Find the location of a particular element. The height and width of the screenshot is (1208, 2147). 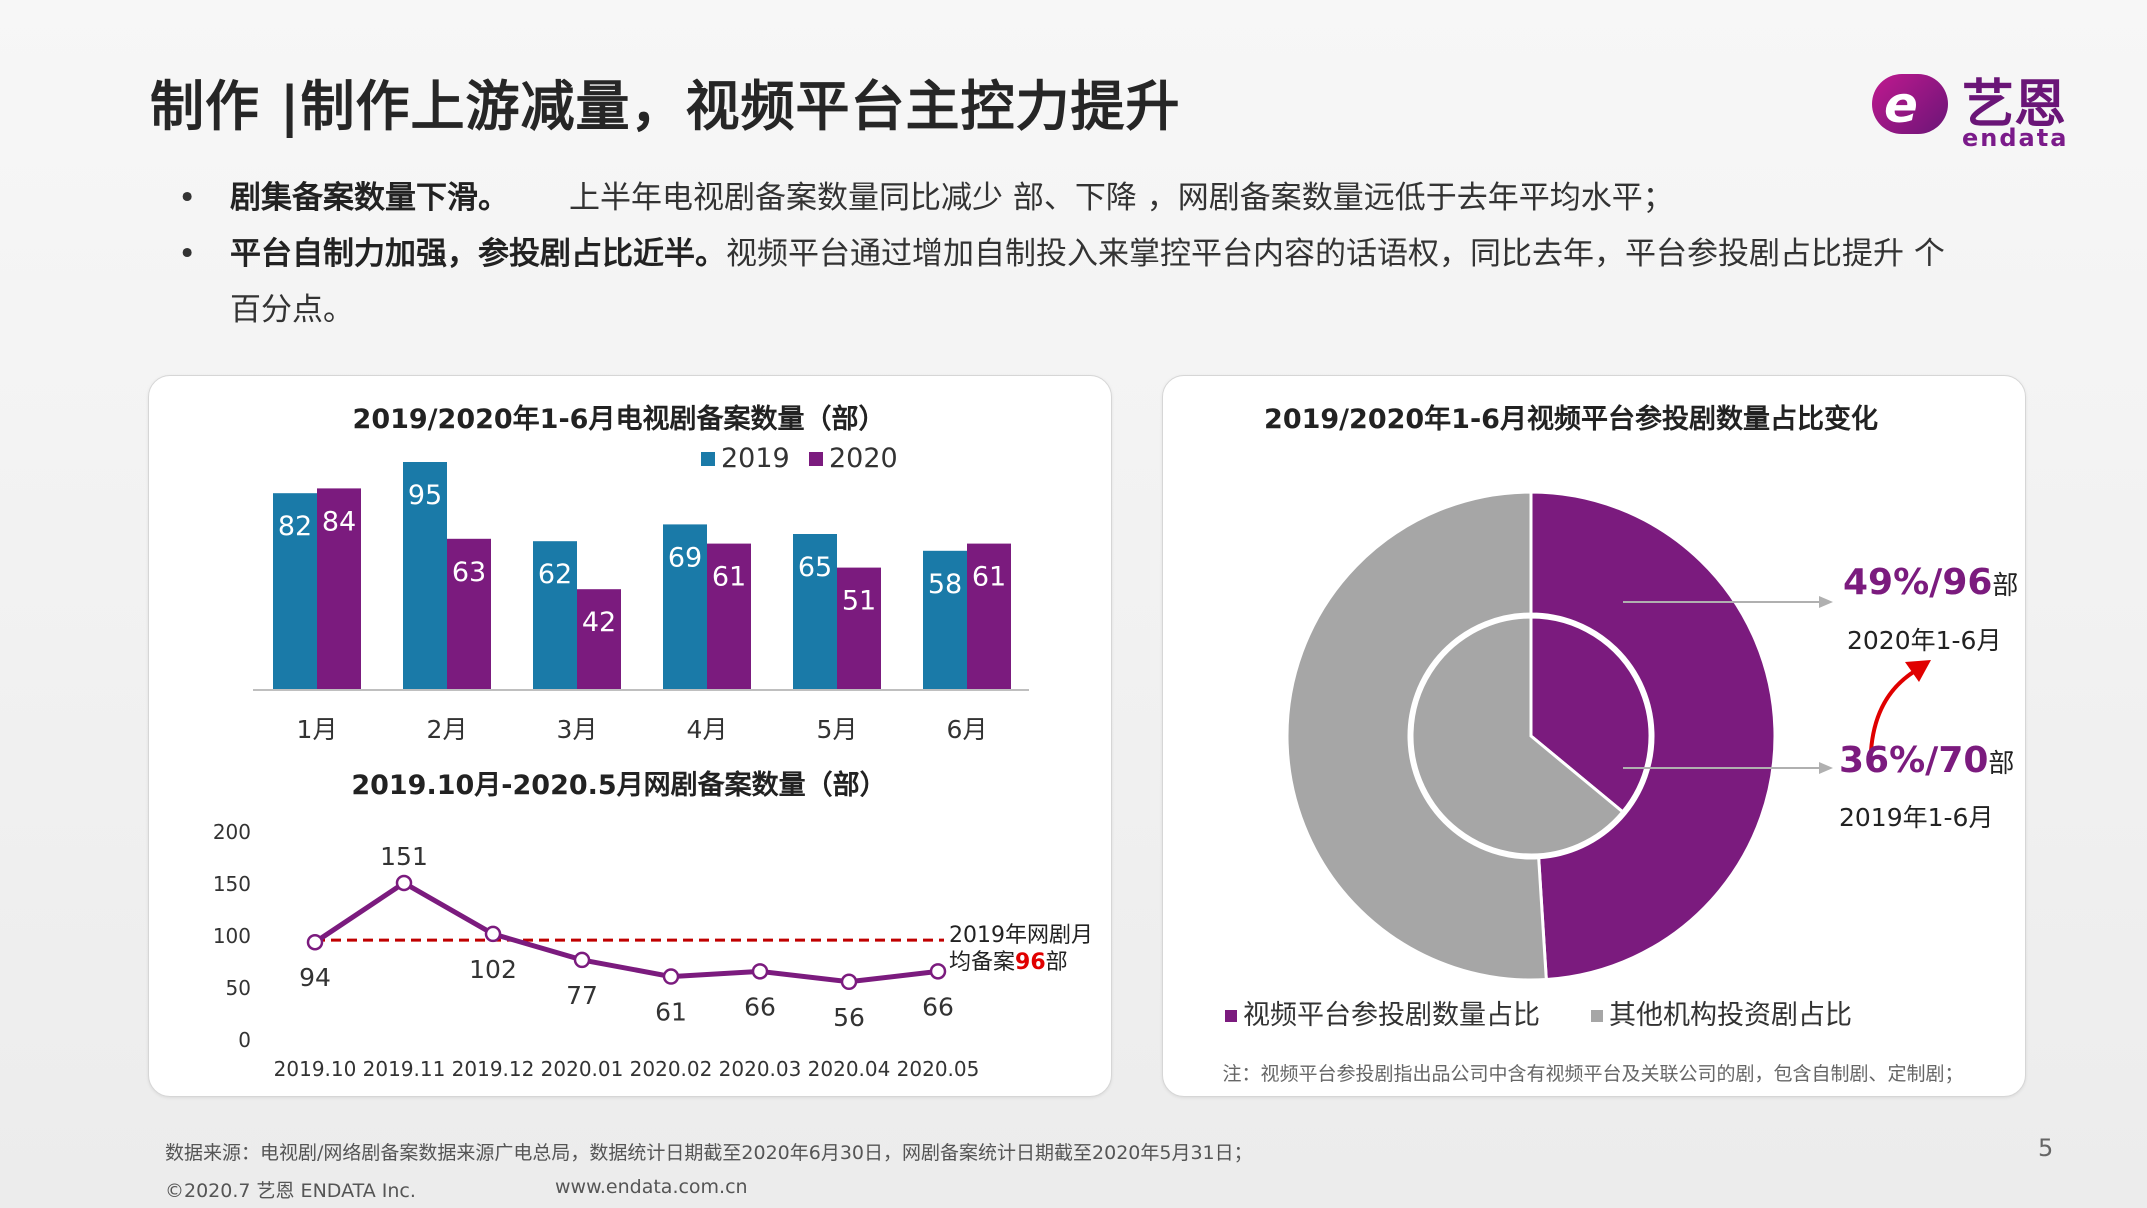

bullet-1-text: 上半年电视剧备案数量同比减少 部、下降 ，网剧备案数量远低于去年平均水平； is located at coordinates (1121, 198).